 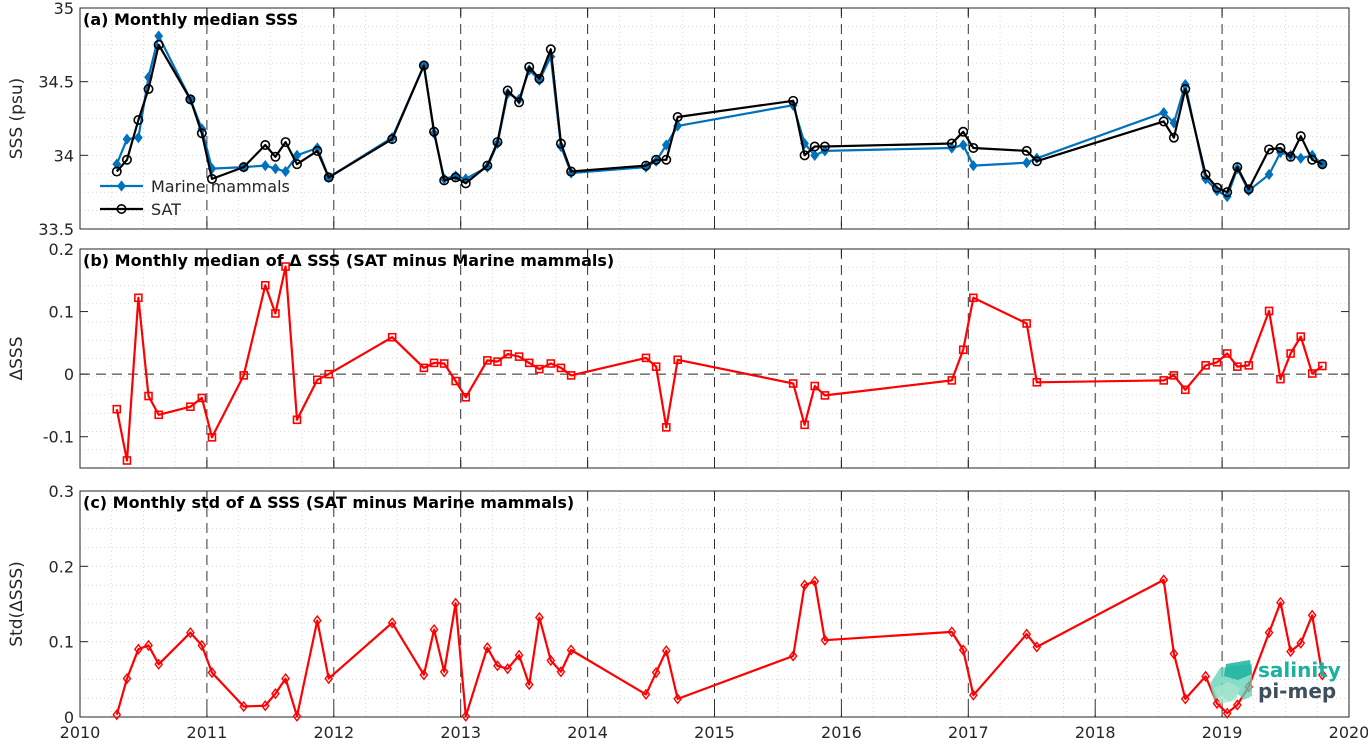 I want to click on x-tick-label: 2014, so click(x=587, y=732).